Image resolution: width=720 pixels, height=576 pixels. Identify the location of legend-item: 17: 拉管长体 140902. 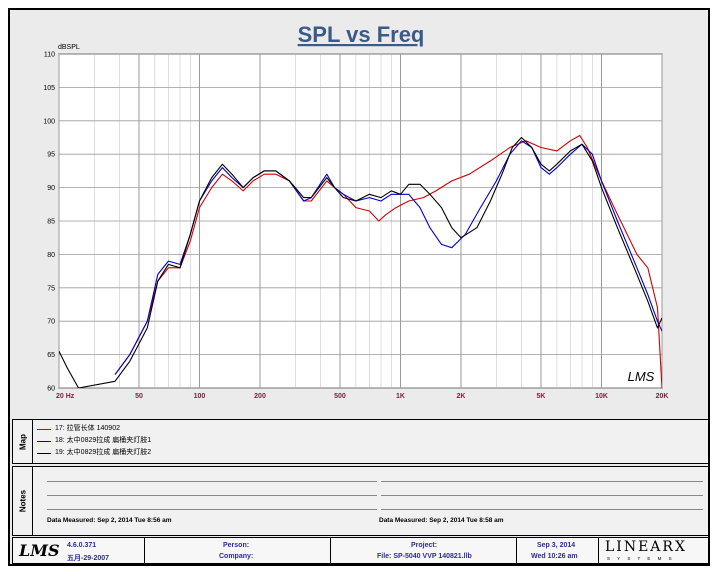
(78, 429).